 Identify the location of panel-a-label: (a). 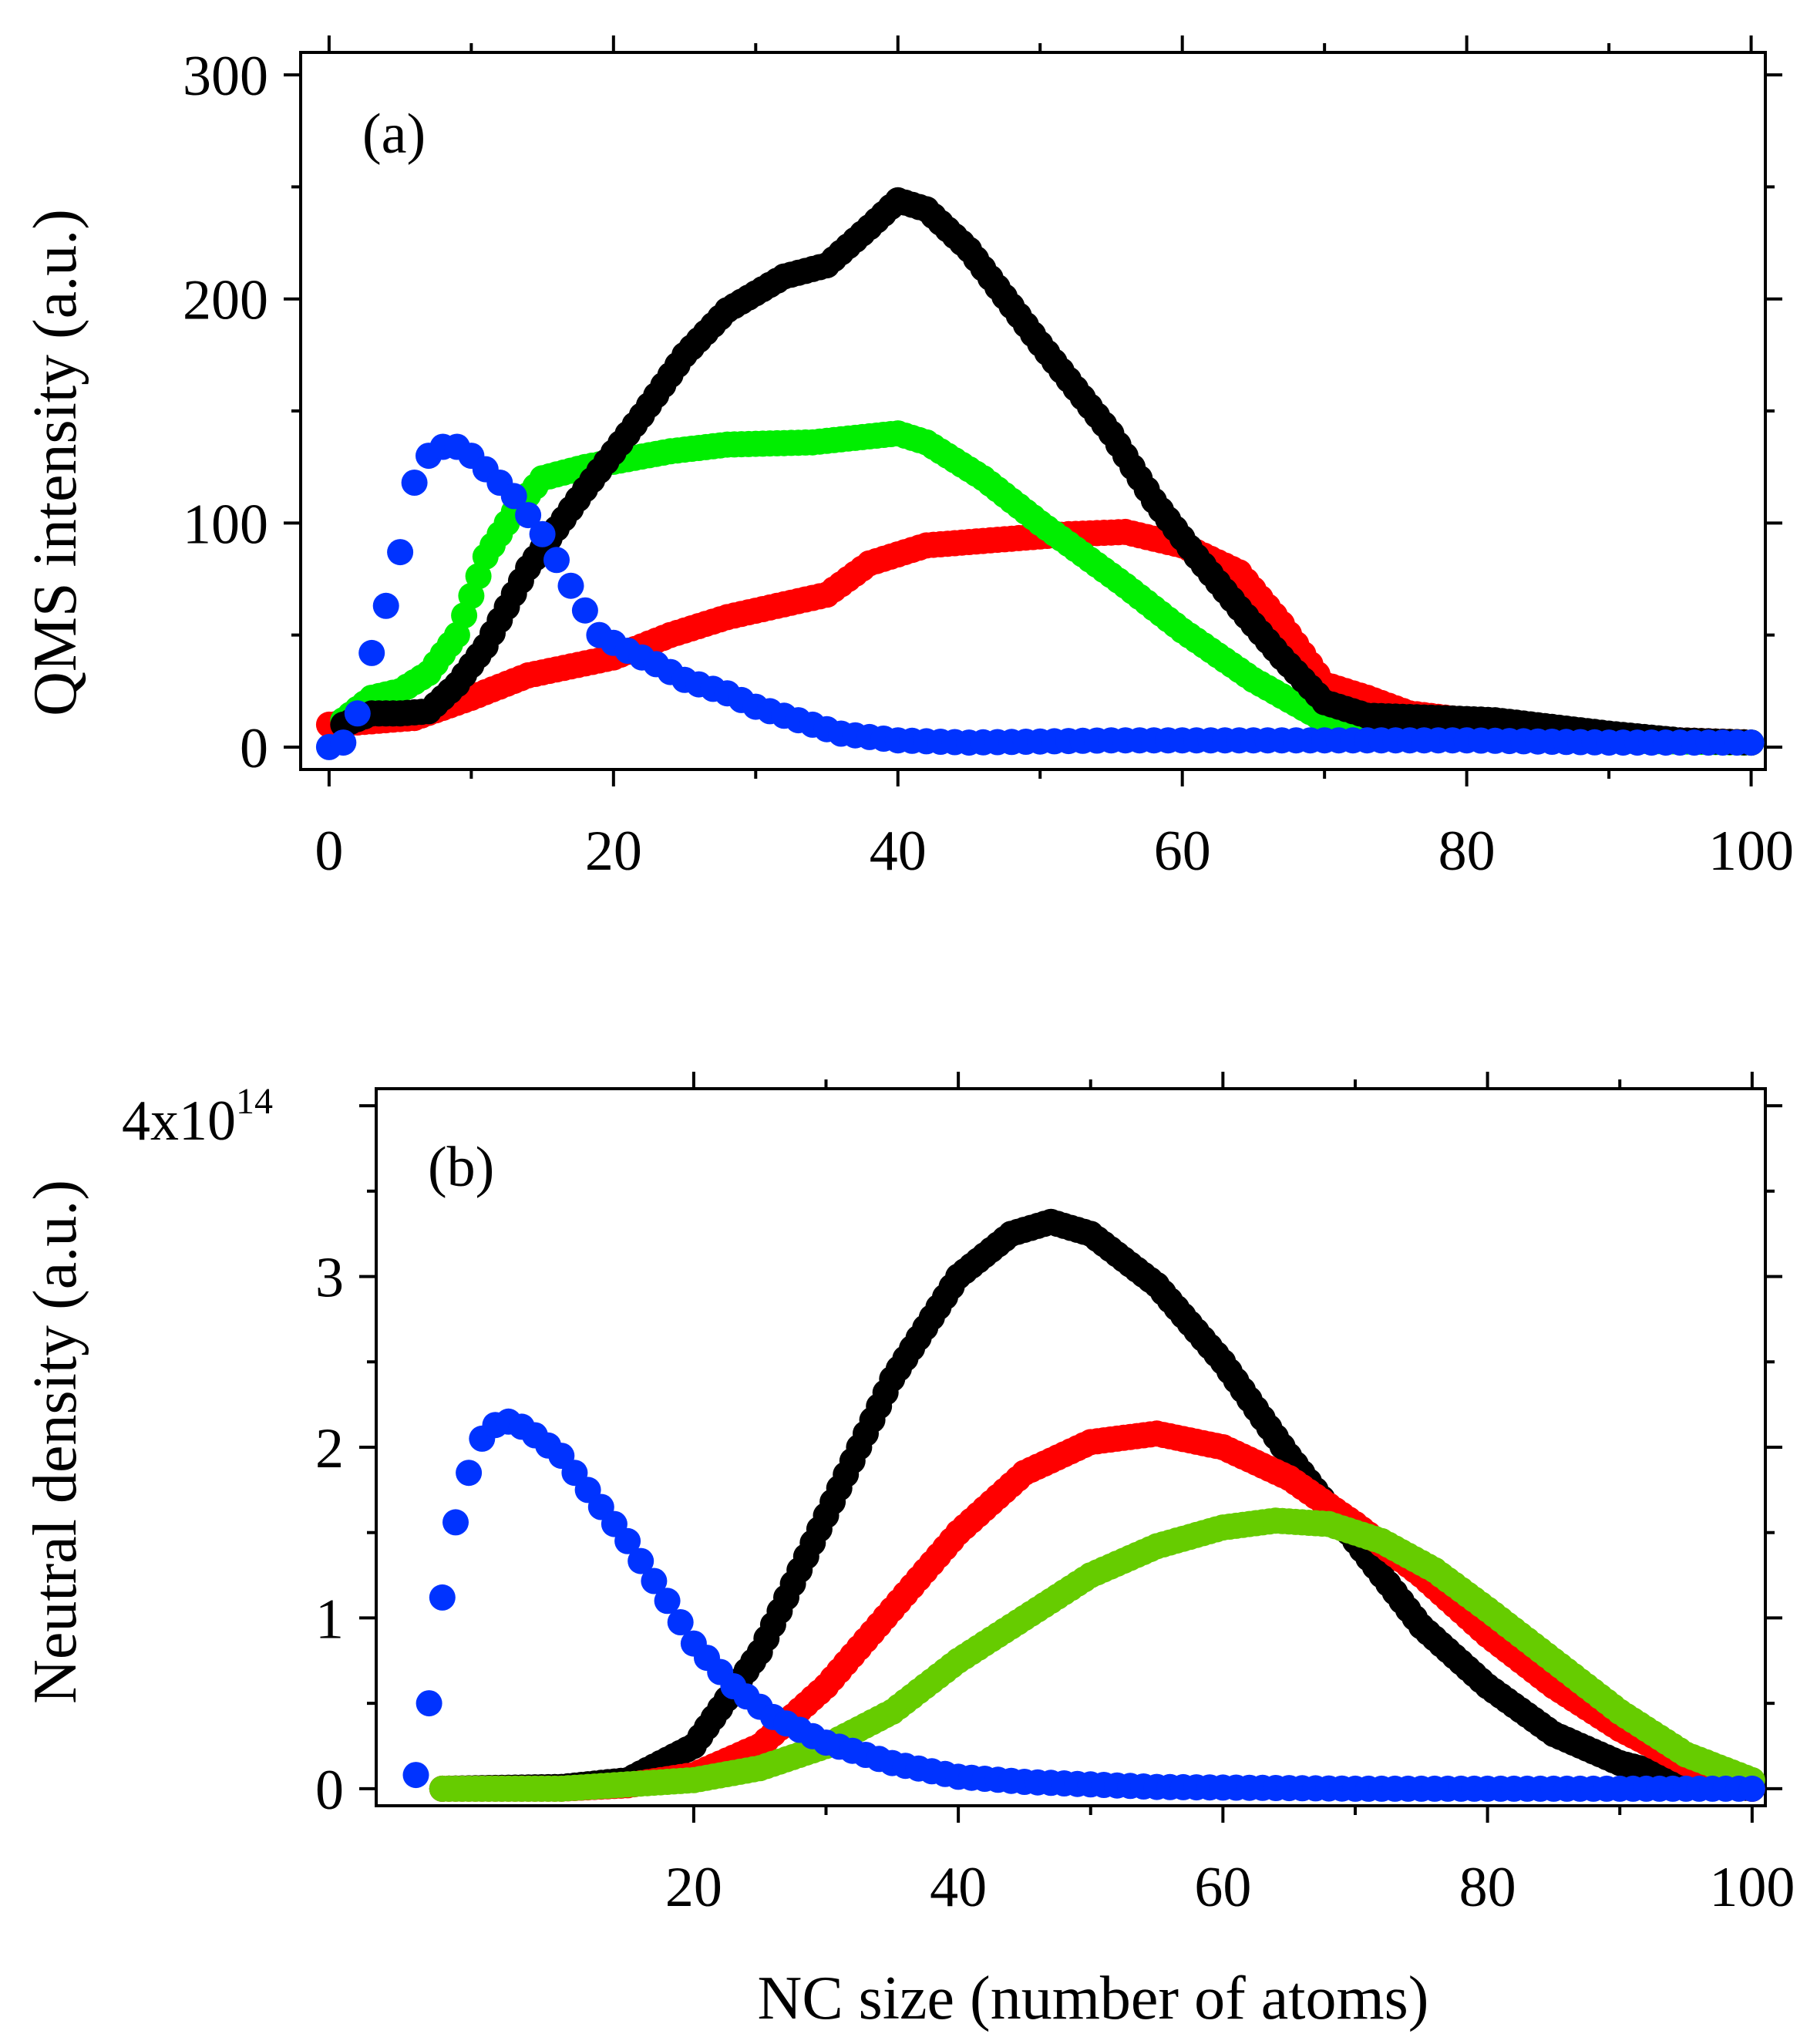
(394, 134).